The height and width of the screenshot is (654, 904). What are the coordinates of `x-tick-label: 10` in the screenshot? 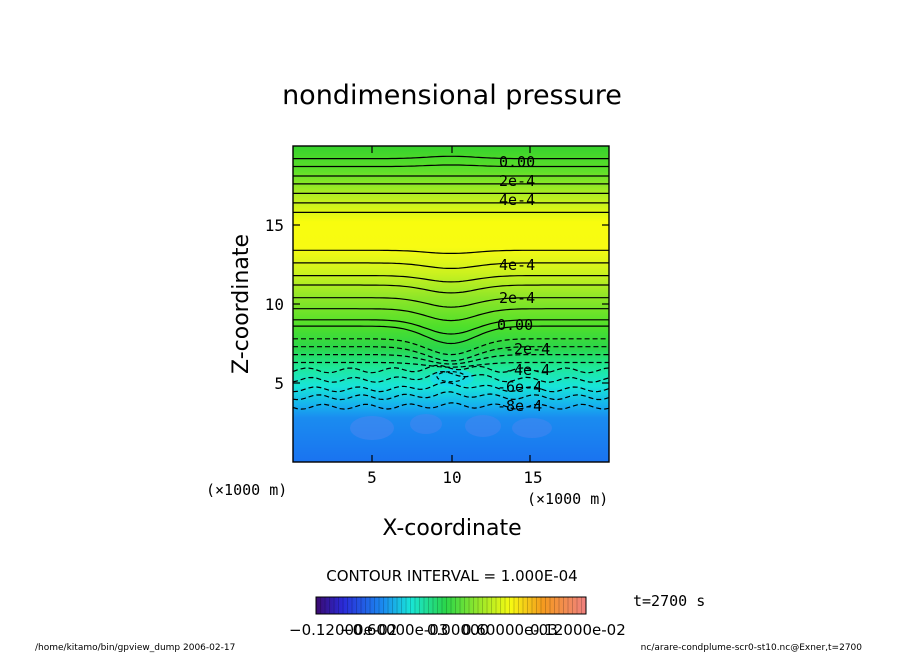 It's located at (451, 477).